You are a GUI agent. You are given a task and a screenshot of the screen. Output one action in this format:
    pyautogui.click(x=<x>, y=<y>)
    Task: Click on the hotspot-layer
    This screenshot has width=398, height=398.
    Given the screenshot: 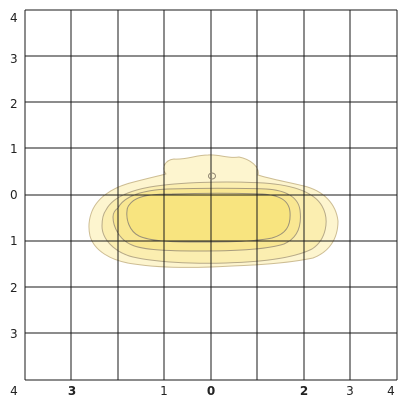 What is the action you would take?
    pyautogui.click(x=212, y=176)
    